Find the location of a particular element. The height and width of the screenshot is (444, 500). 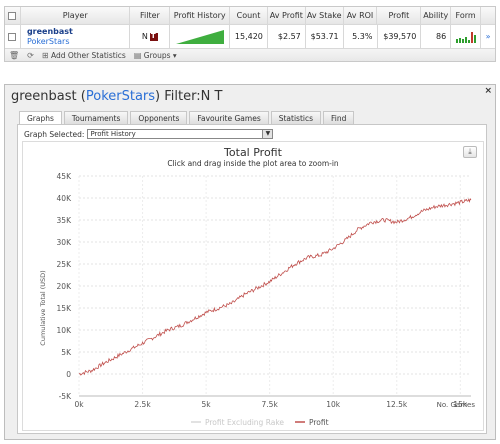

header-checkbox-cell is located at coordinates (13, 15).